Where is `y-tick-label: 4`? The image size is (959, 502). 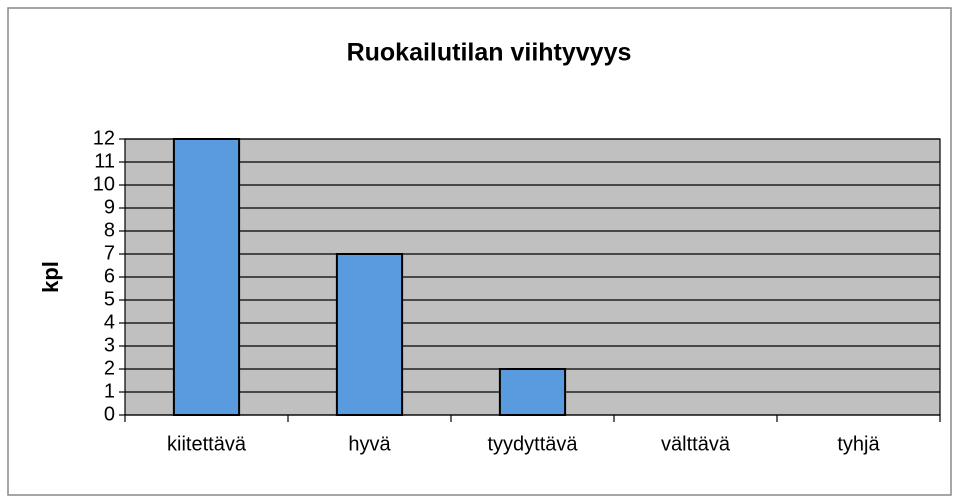
y-tick-label: 4 is located at coordinates (109, 322).